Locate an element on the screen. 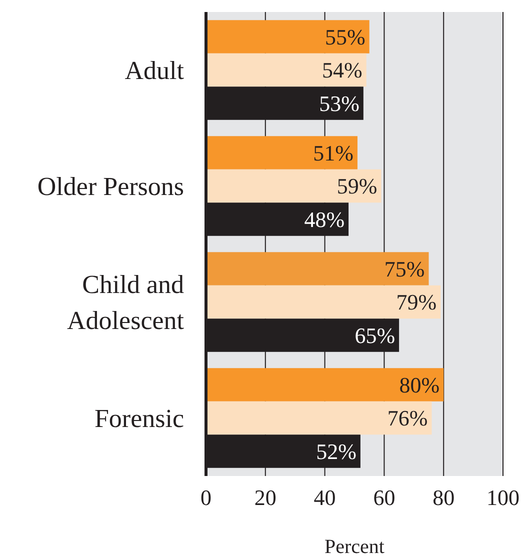 The image size is (522, 560). x-tick-label: 40 is located at coordinates (325, 497).